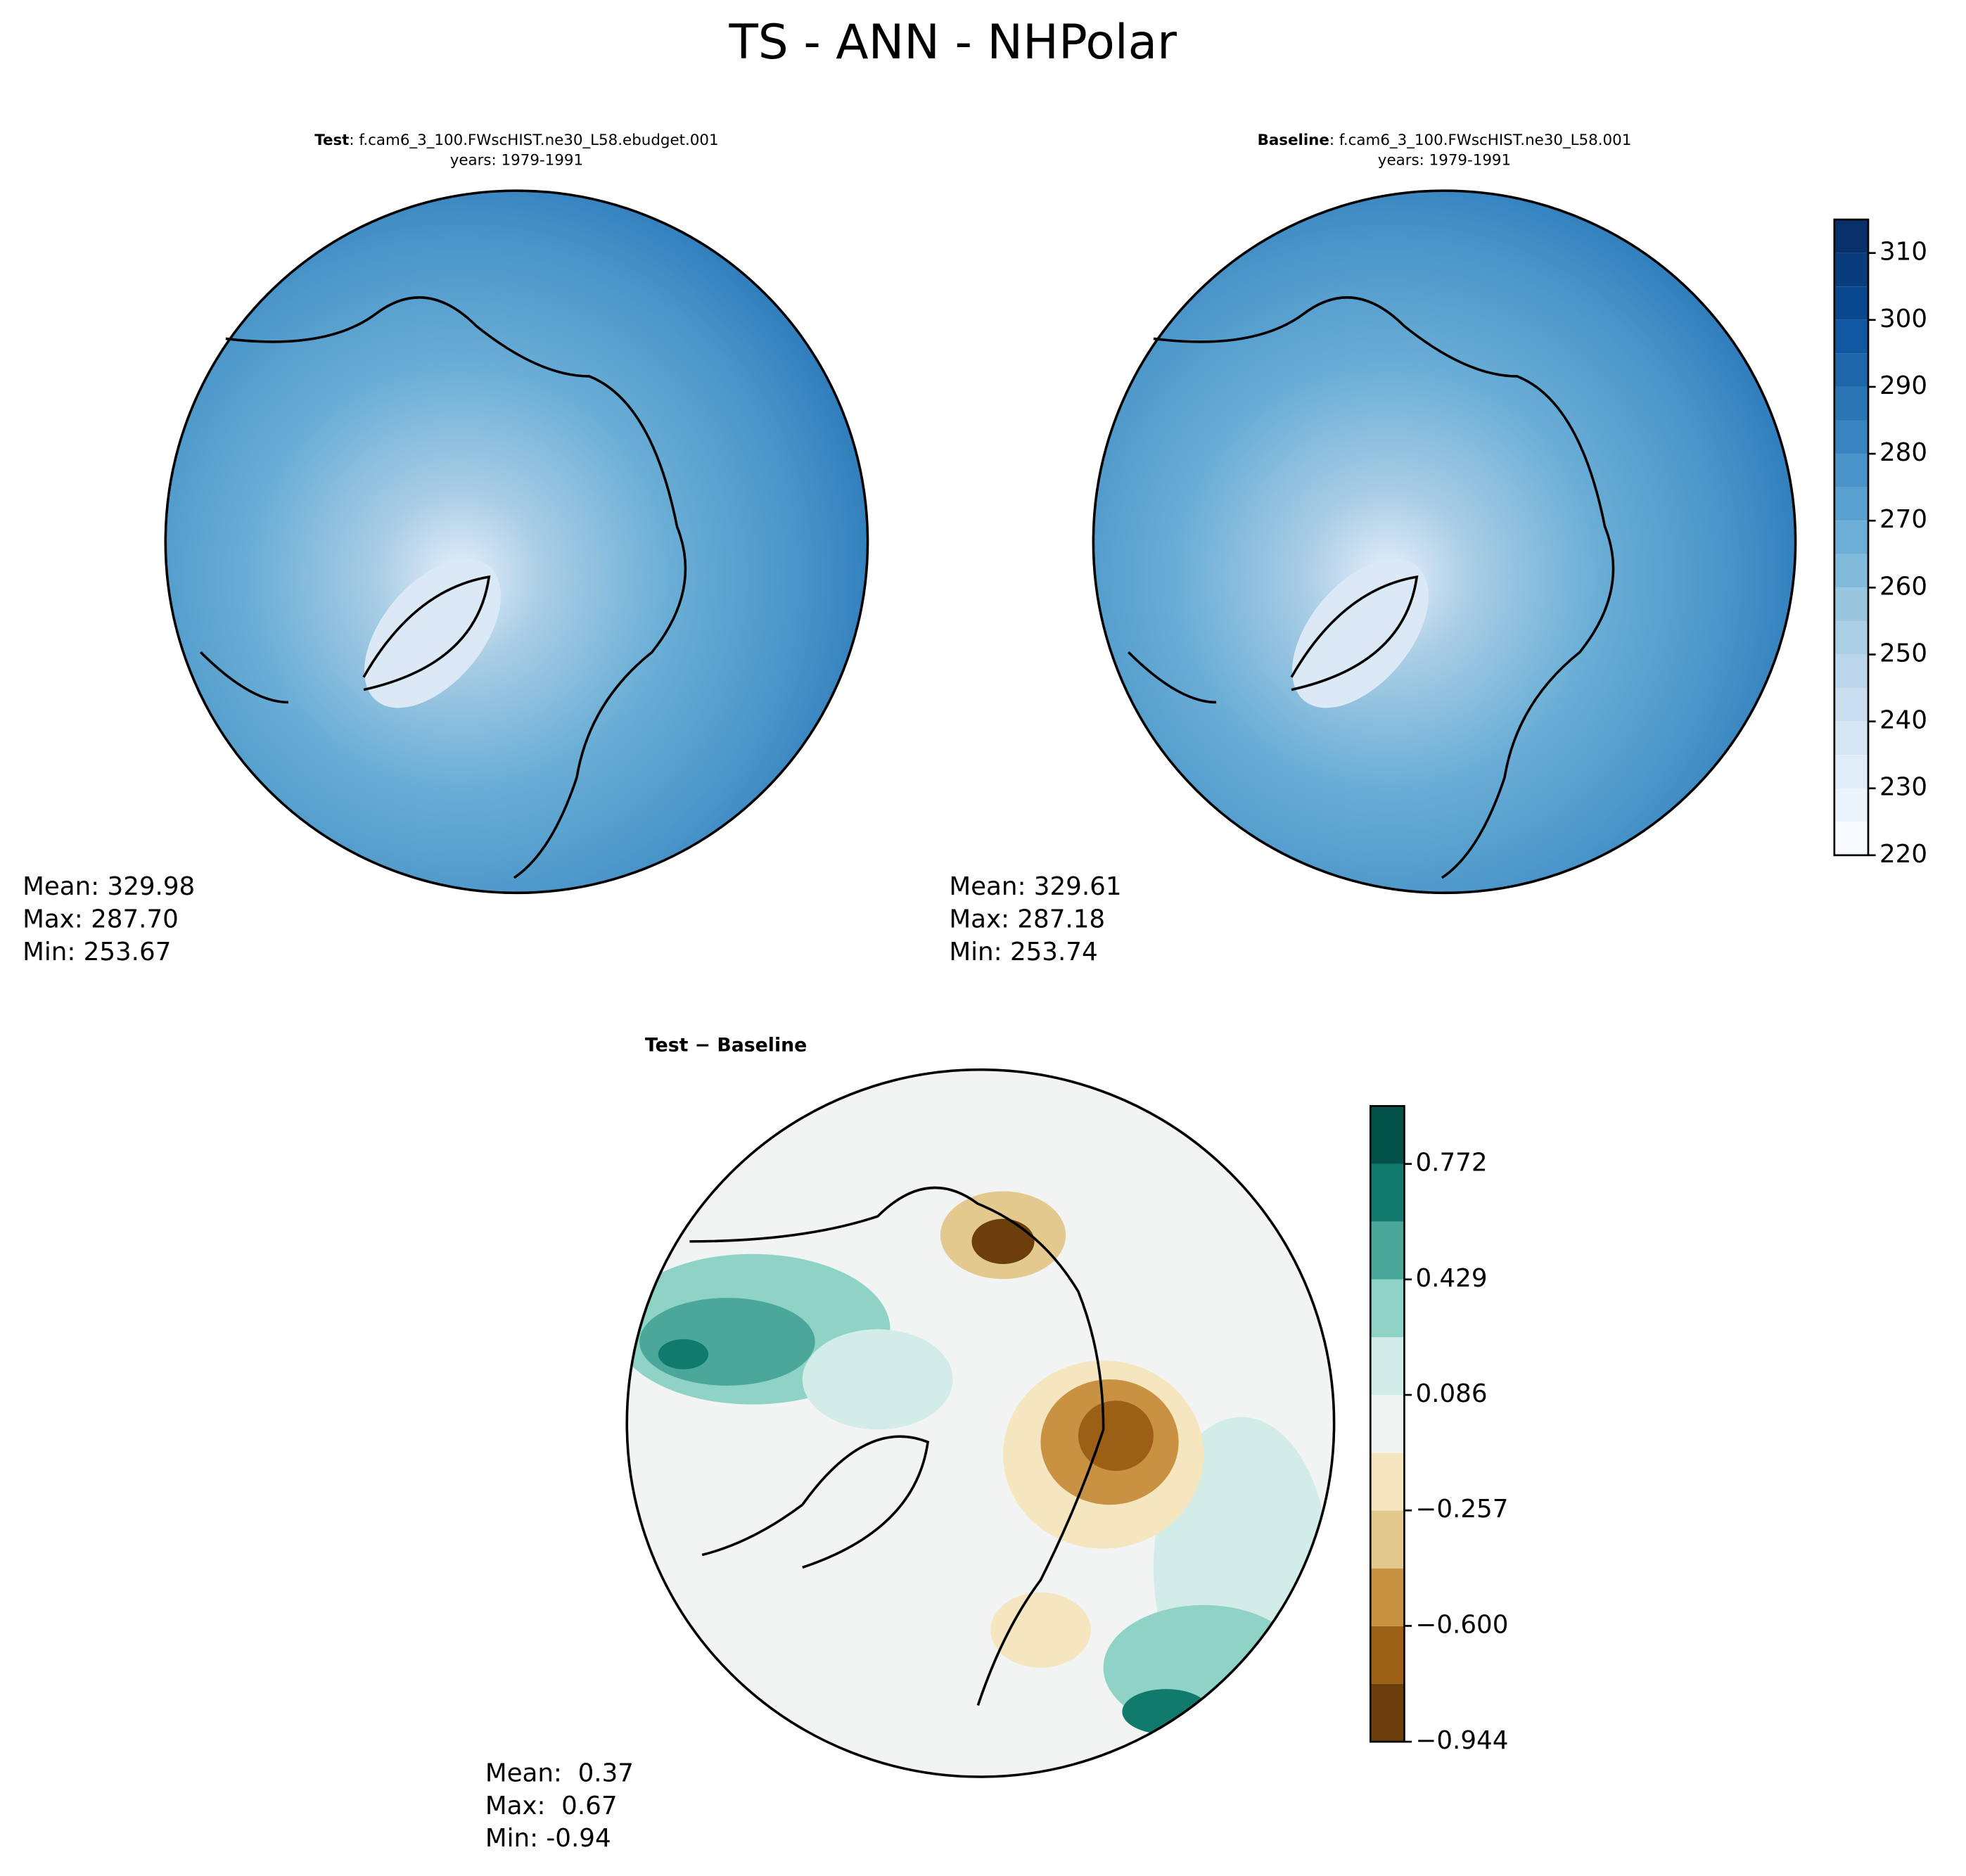  Describe the element at coordinates (726, 1045) in the screenshot. I see `panel-title: Test − Baseline` at that location.